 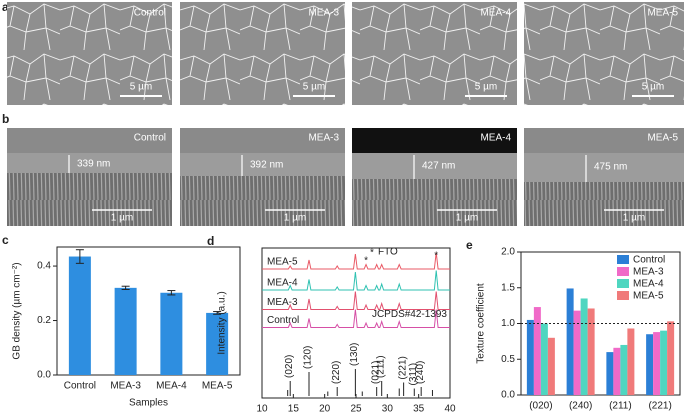 I want to click on x-tick-label: 15, so click(x=294, y=409).